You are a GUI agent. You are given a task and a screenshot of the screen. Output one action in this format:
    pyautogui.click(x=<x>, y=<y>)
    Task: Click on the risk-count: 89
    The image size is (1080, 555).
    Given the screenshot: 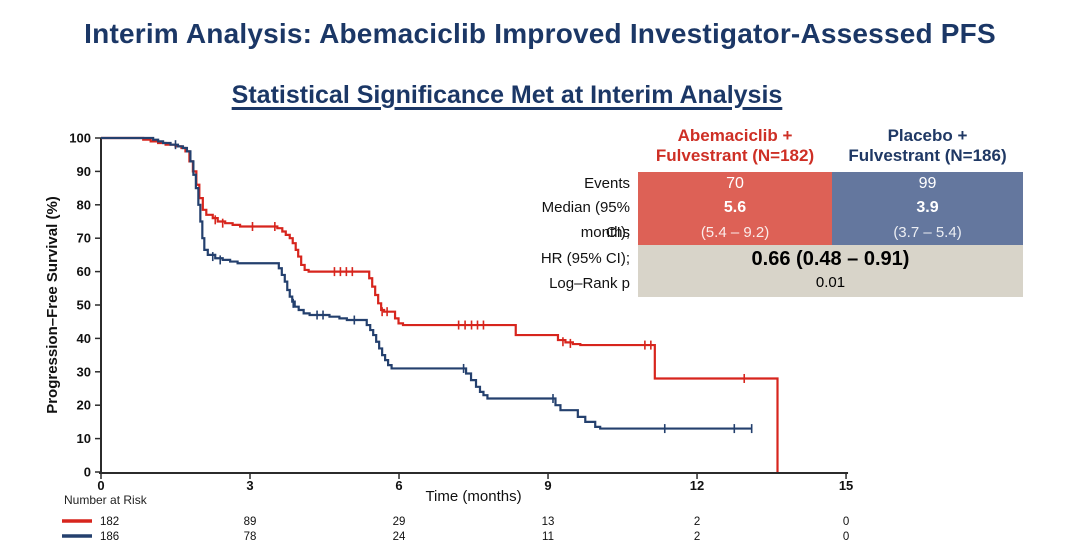 What is the action you would take?
    pyautogui.click(x=250, y=522)
    